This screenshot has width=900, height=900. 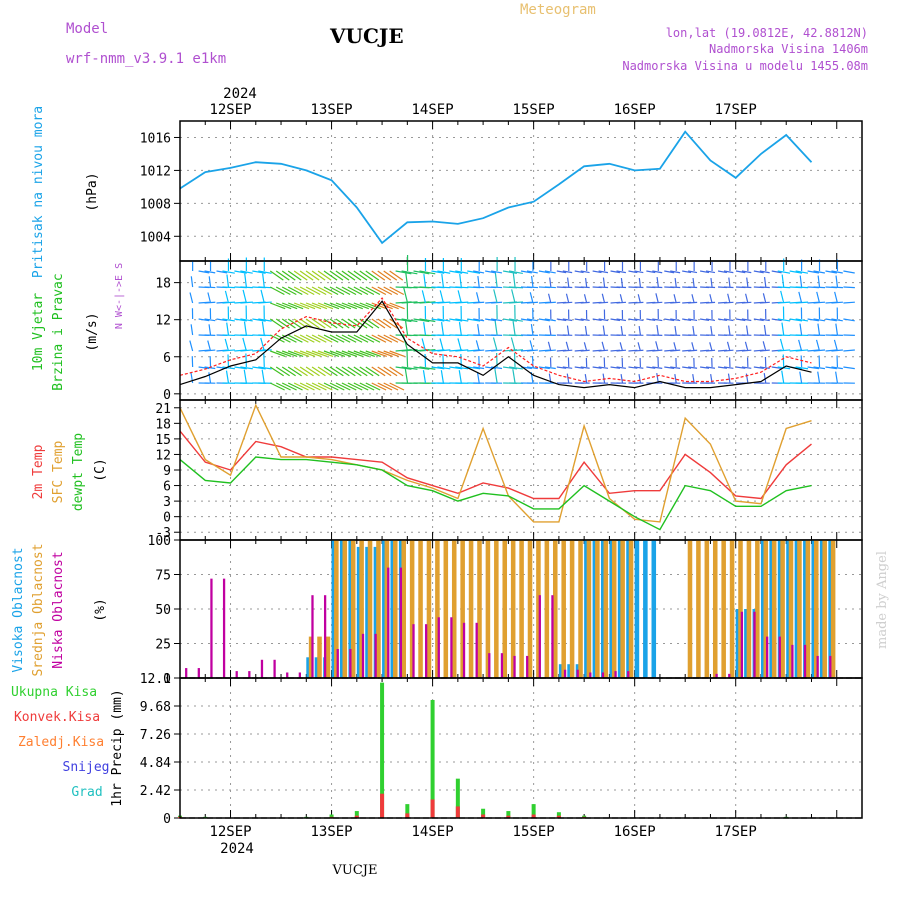 What do you see at coordinates (155, 791) in the screenshot?
I see `y-tick-label: 2.42` at bounding box center [155, 791].